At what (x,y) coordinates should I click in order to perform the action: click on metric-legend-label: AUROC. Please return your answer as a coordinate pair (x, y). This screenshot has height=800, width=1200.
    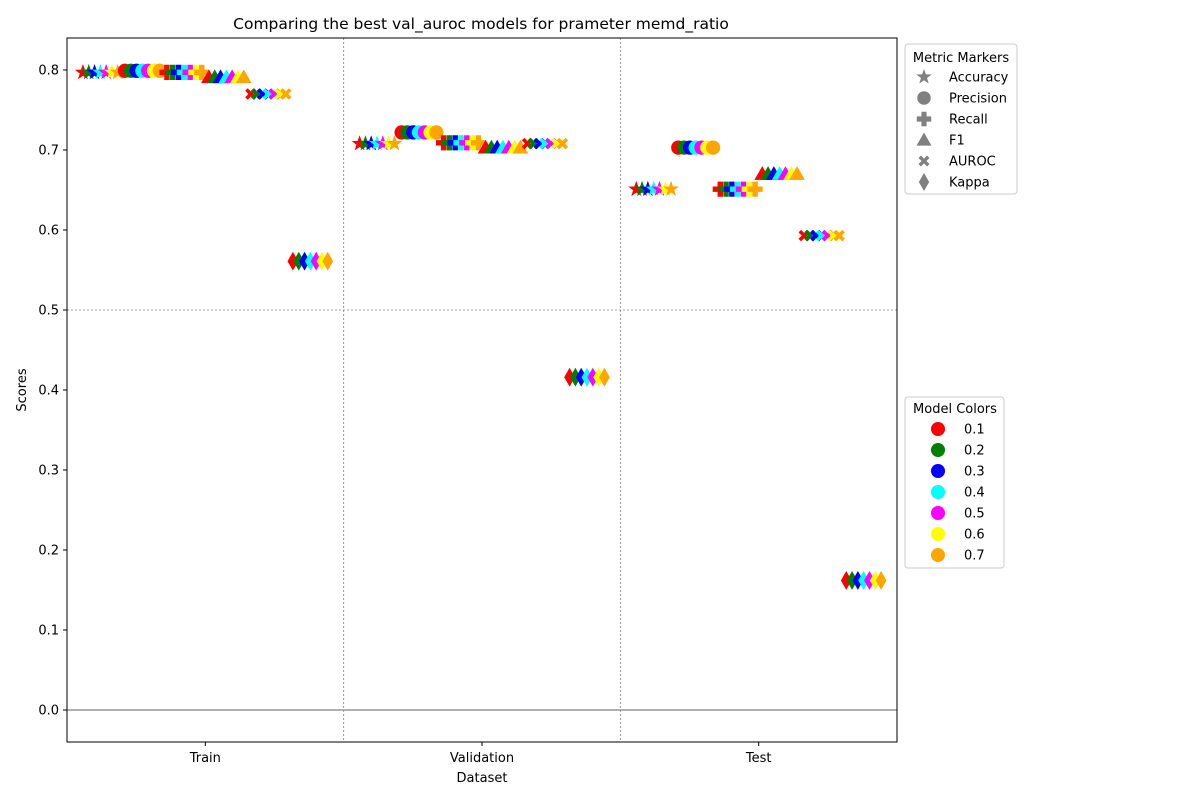
    Looking at the image, I should click on (972, 162).